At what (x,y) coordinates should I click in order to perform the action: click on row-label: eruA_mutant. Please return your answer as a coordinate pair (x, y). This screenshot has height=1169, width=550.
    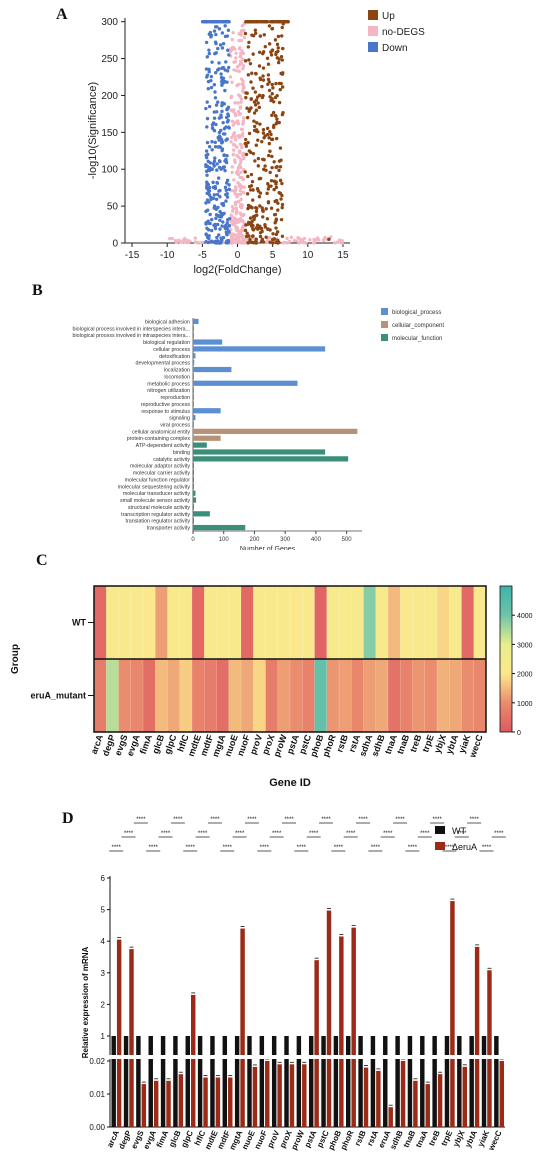
    Looking at the image, I should click on (58, 696).